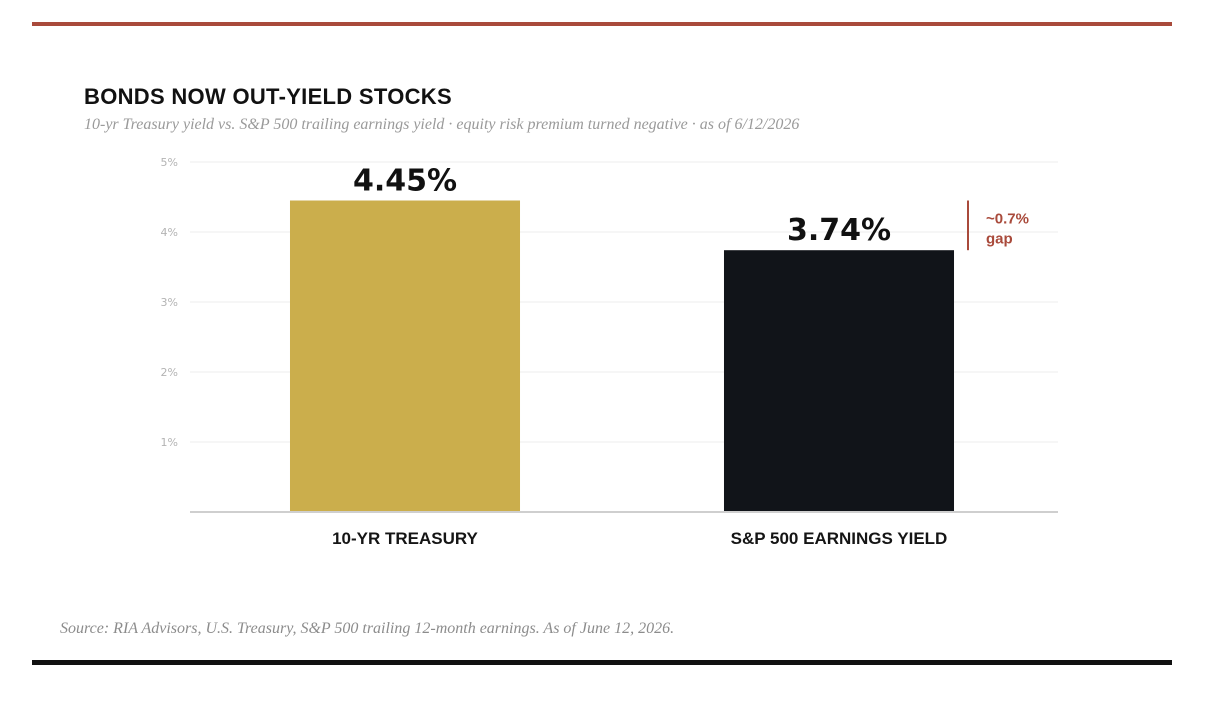 The width and height of the screenshot is (1220, 712). I want to click on x-axis-label: 10-YR TREASURY, so click(405, 538).